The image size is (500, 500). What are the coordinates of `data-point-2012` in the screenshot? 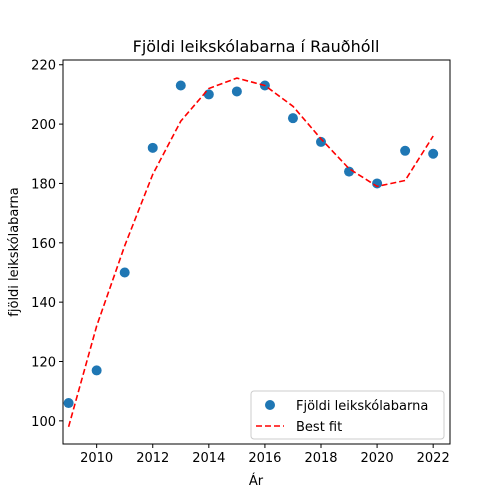 It's located at (152, 147).